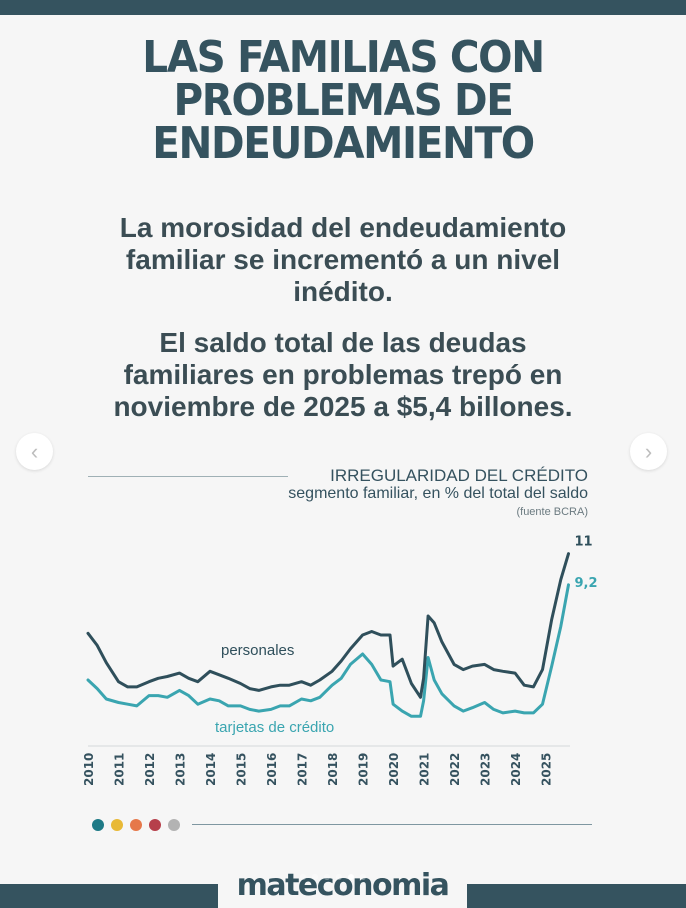 This screenshot has width=686, height=908. I want to click on subtitle-line: inédito., so click(343, 291).